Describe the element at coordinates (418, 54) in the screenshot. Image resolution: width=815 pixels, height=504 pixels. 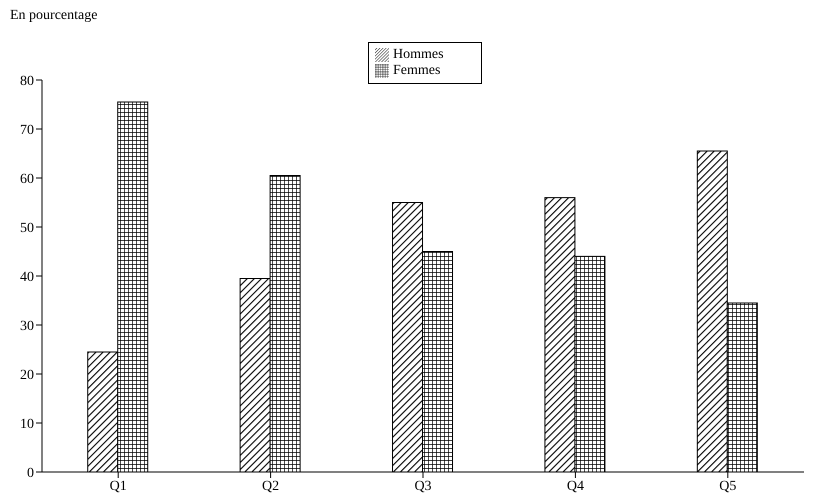
I see `legend-label: Hommes` at that location.